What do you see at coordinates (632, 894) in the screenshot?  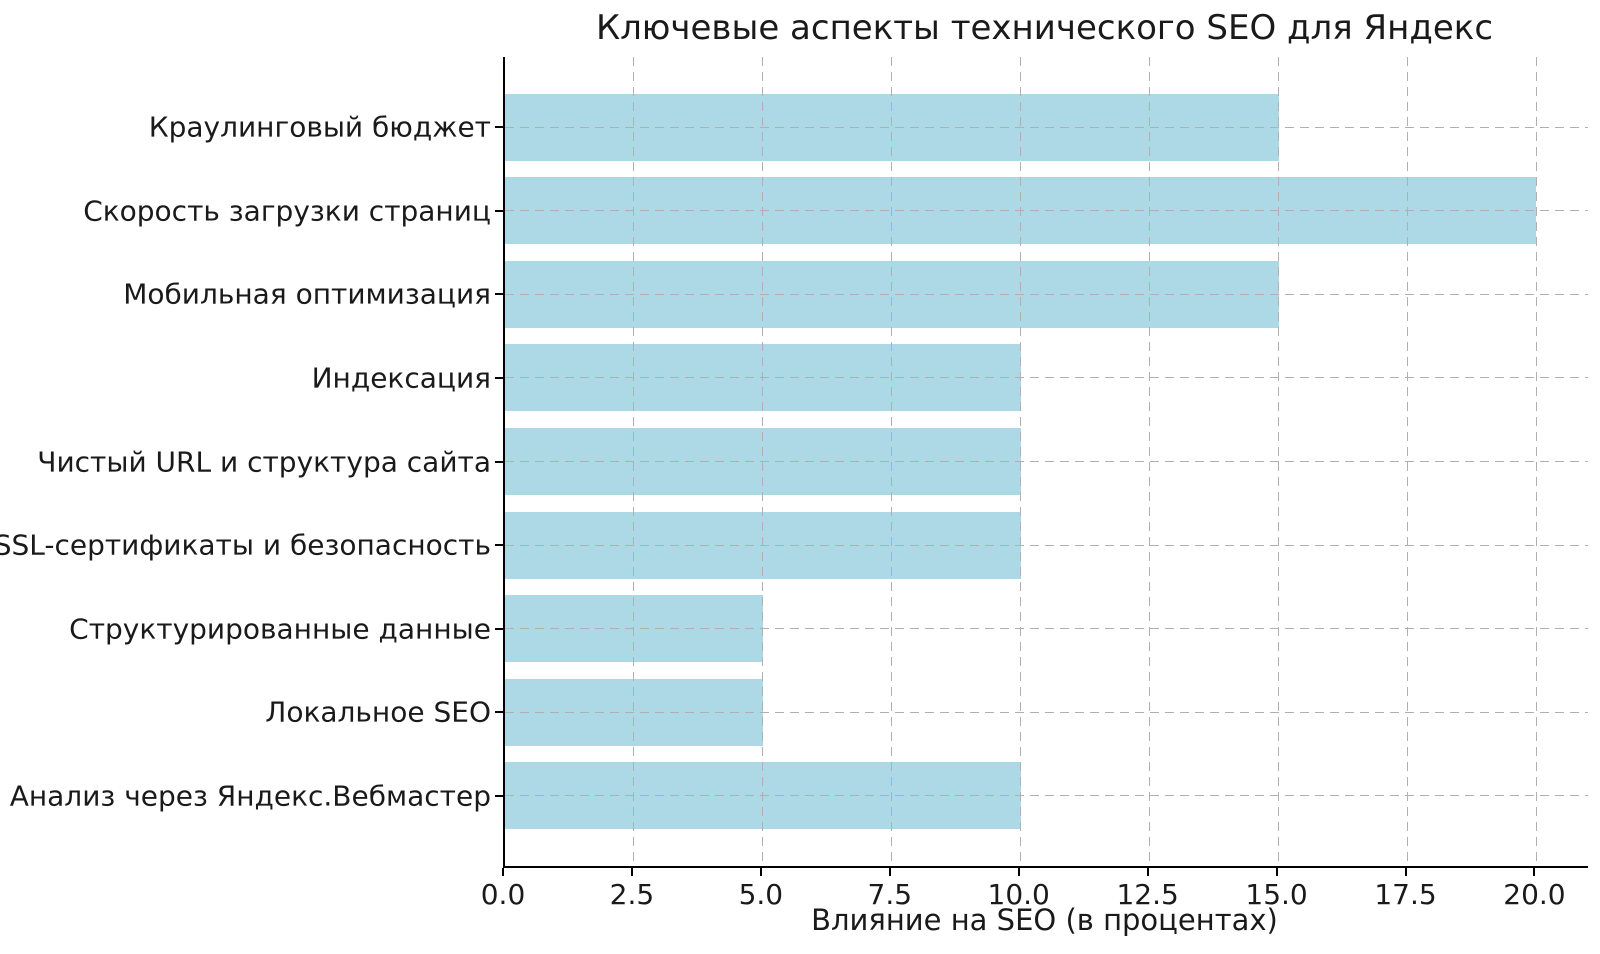 I see `x-tick-label: 2.5` at bounding box center [632, 894].